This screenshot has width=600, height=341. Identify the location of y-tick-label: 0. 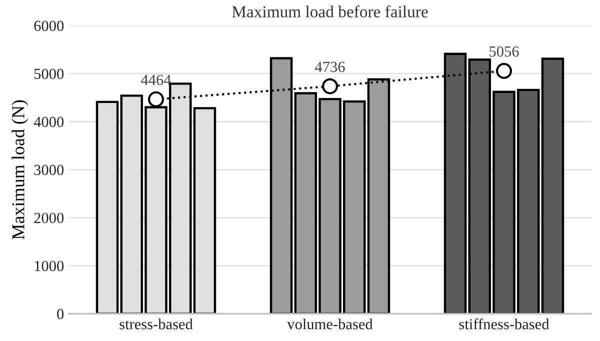
(60, 314).